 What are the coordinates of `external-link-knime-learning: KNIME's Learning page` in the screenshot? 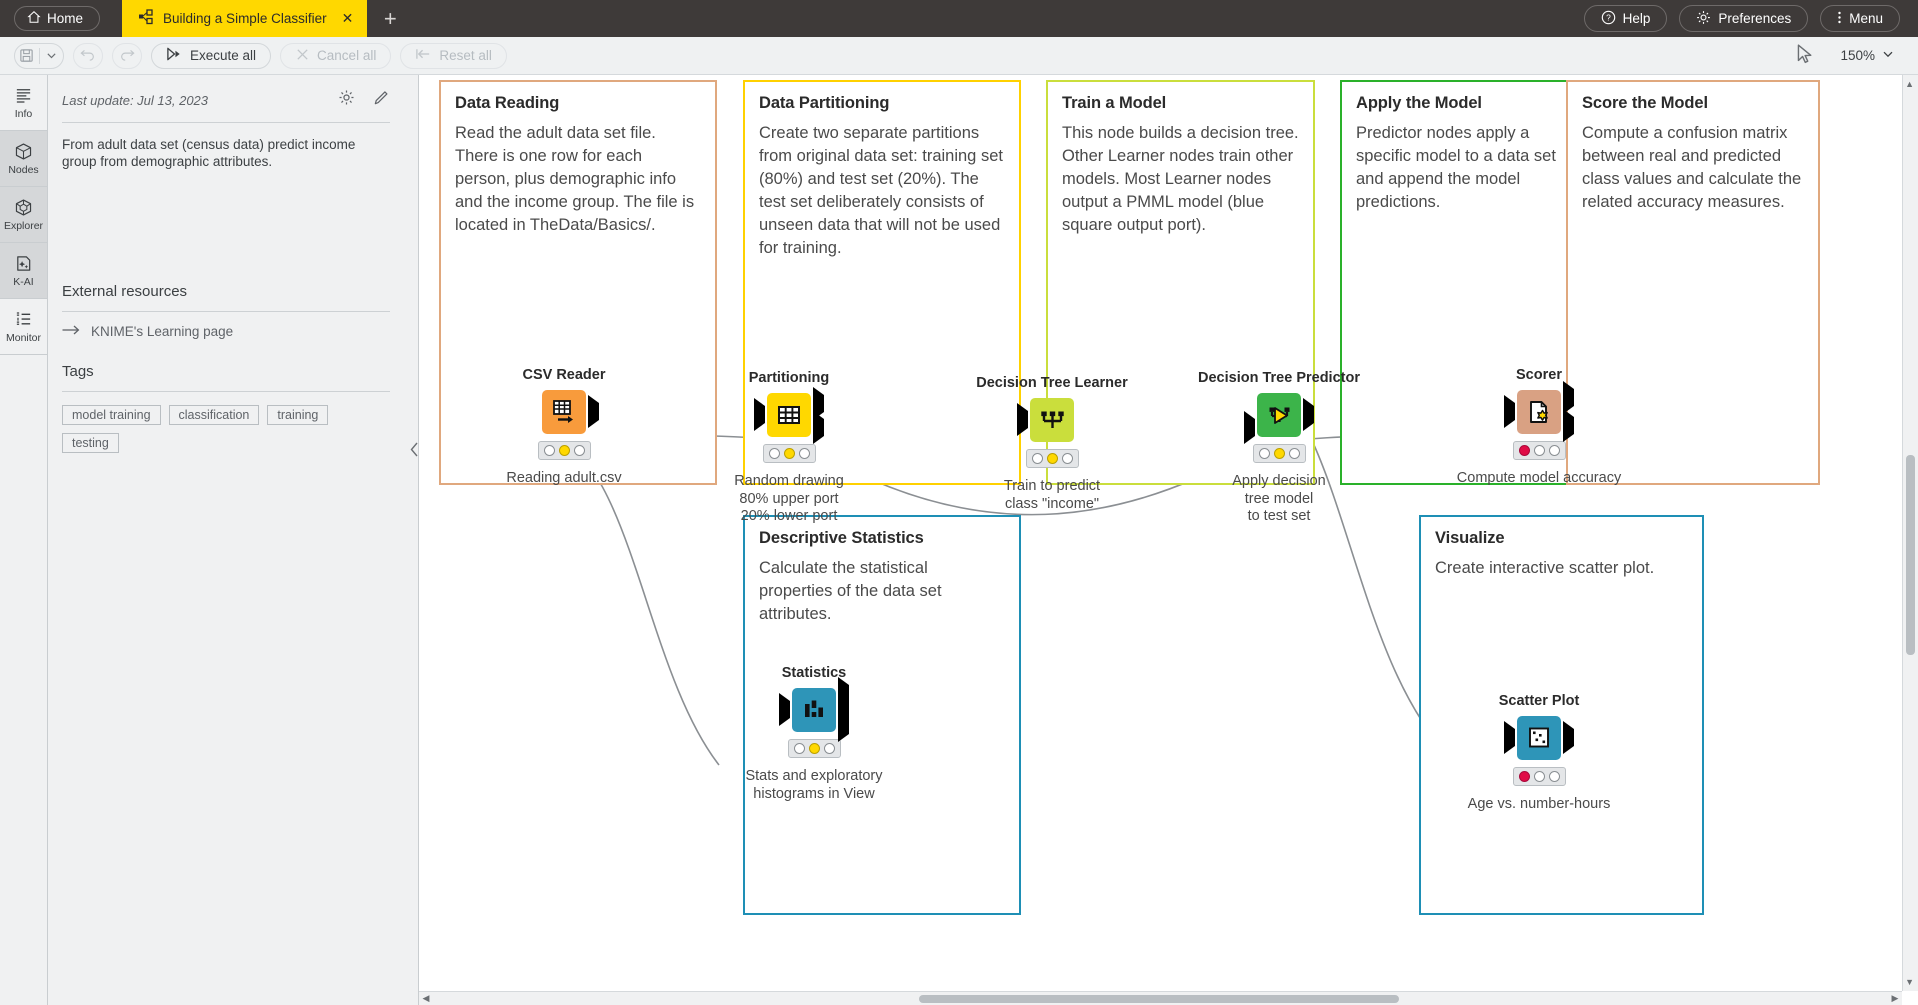 It's located at (226, 331).